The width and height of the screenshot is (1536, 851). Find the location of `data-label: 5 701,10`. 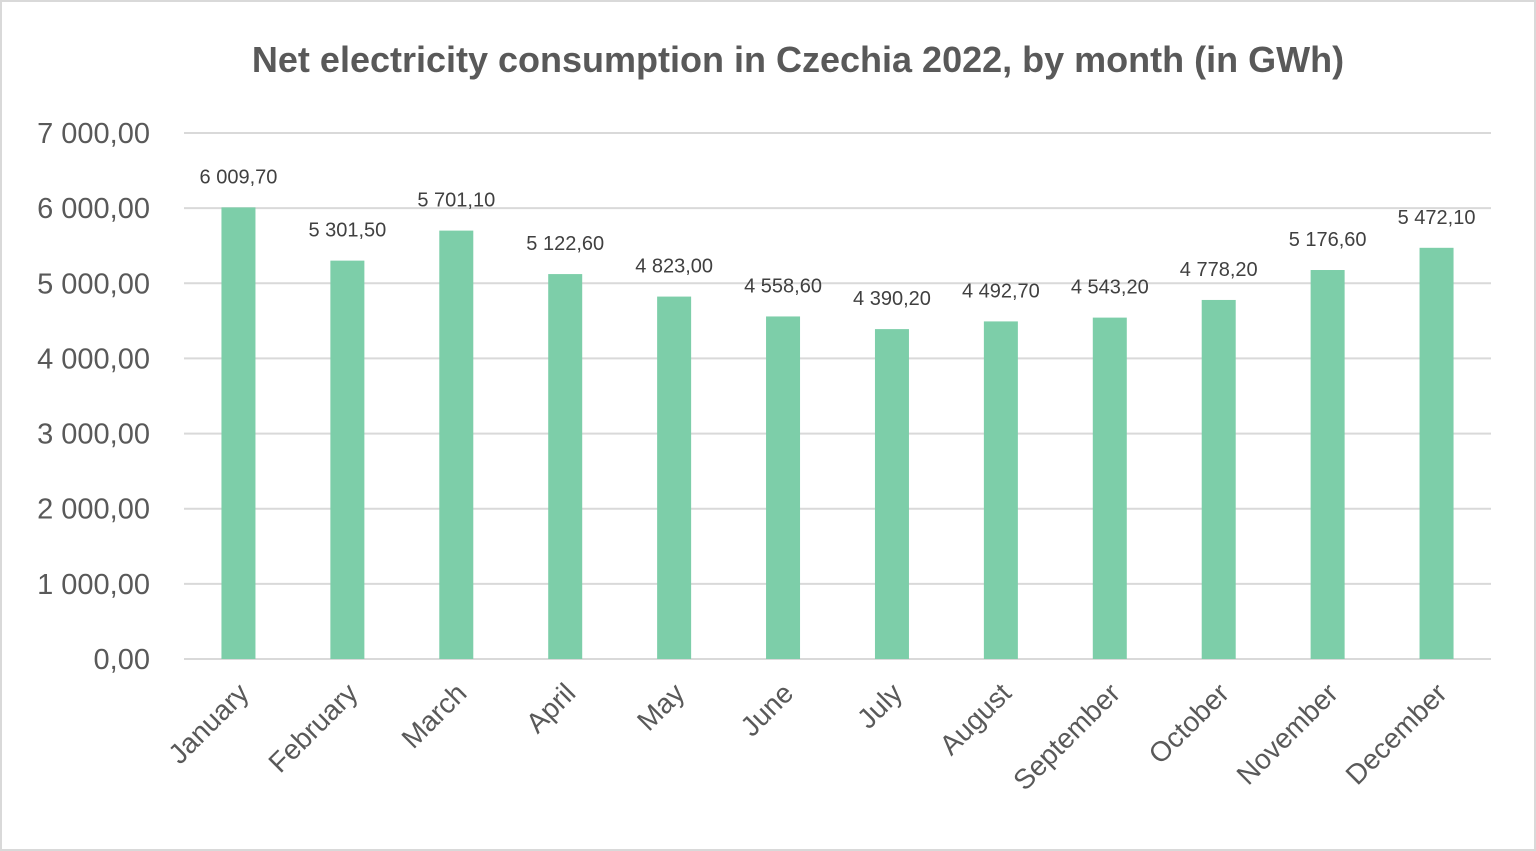

data-label: 5 701,10 is located at coordinates (456, 201).